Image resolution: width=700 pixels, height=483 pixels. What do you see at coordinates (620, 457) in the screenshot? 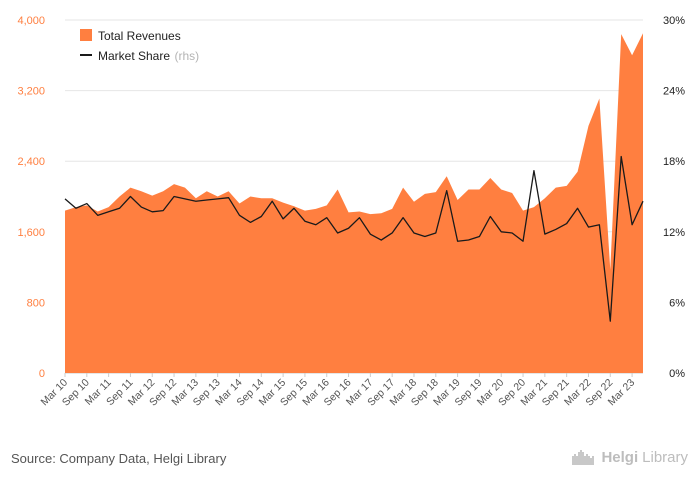
I see `logo-text-helgi: Helgi` at bounding box center [620, 457].